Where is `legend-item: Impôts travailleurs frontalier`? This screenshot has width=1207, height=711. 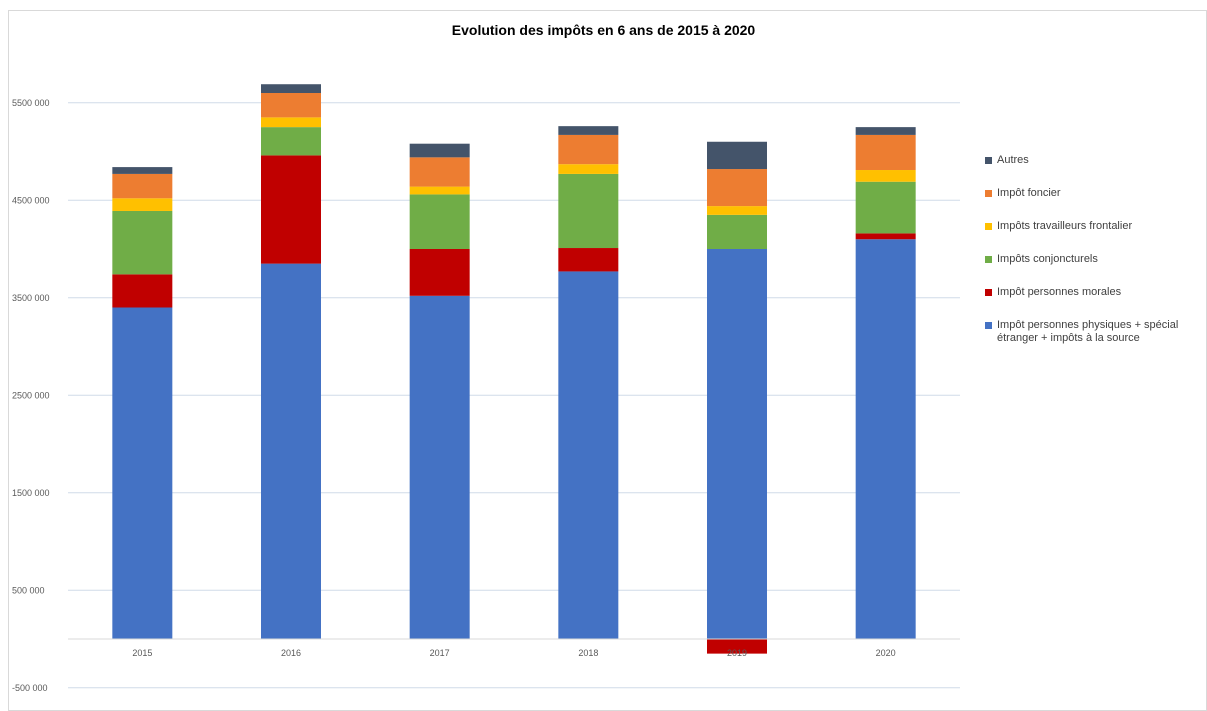 legend-item: Impôts travailleurs frontalier is located at coordinates (1095, 226).